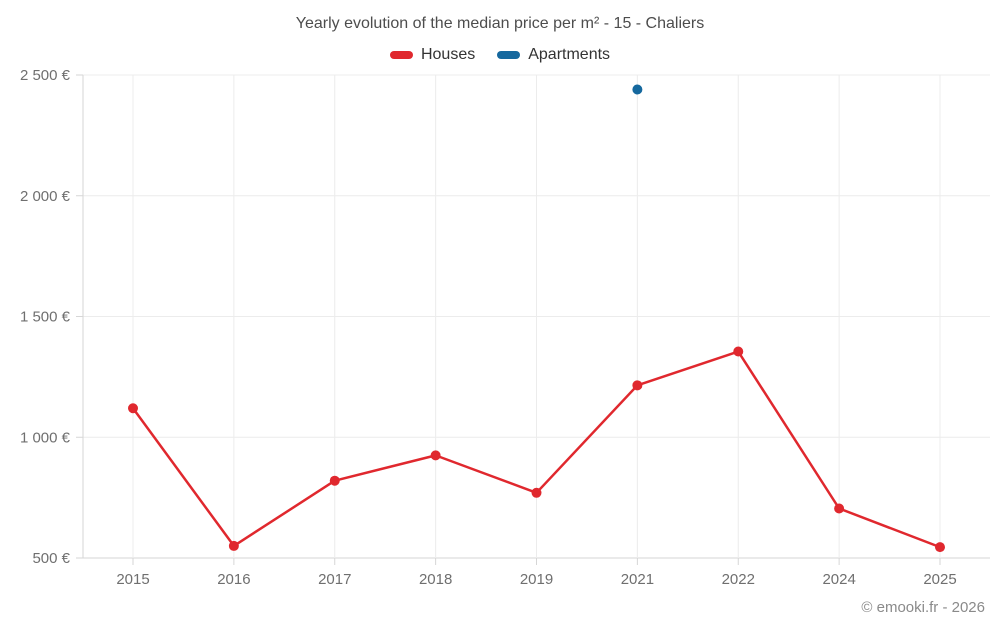 The width and height of the screenshot is (1000, 625). What do you see at coordinates (435, 579) in the screenshot?
I see `x-axis-label: 2018` at bounding box center [435, 579].